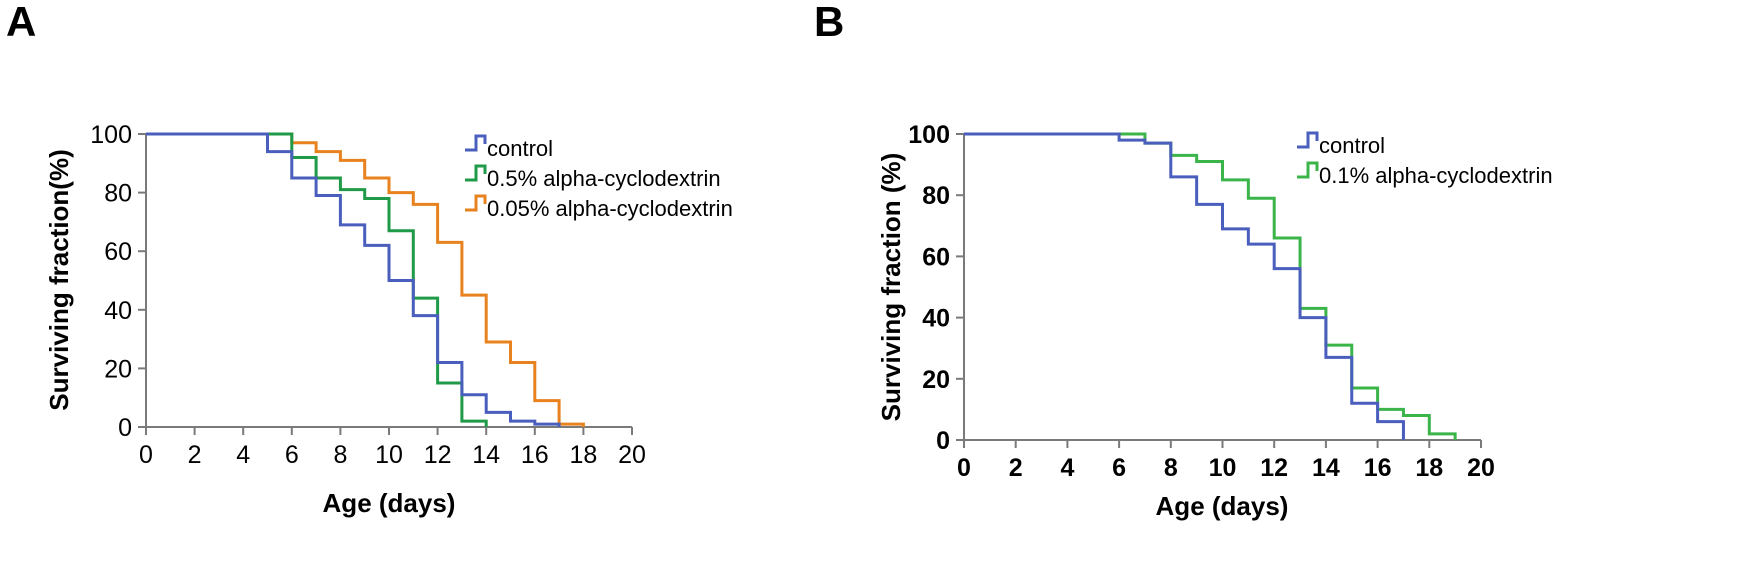  Describe the element at coordinates (829, 22) in the screenshot. I see `panel-label: B` at that location.